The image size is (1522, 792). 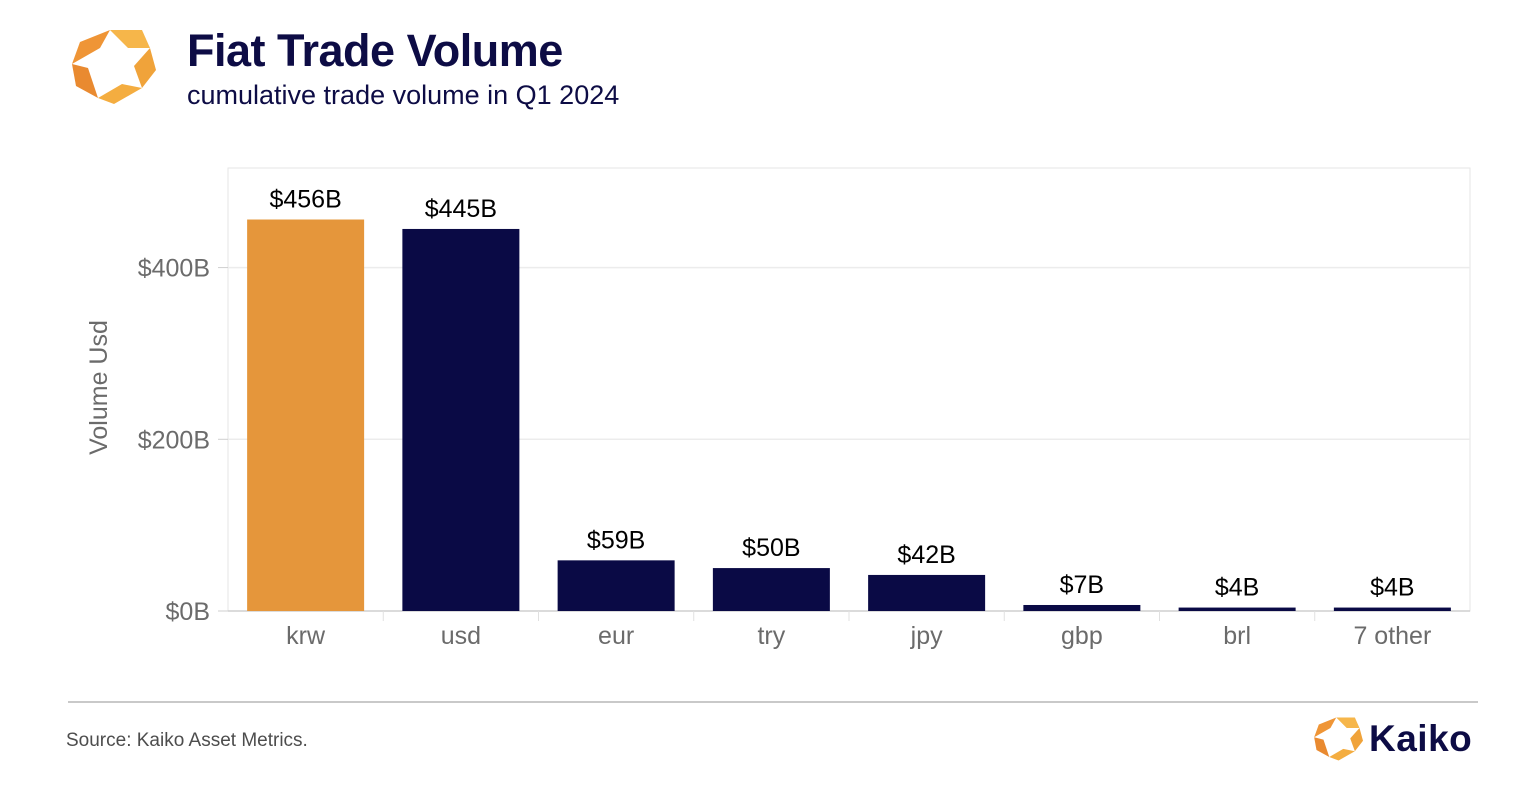 I want to click on brand-name: Kaiko, so click(x=1421, y=738).